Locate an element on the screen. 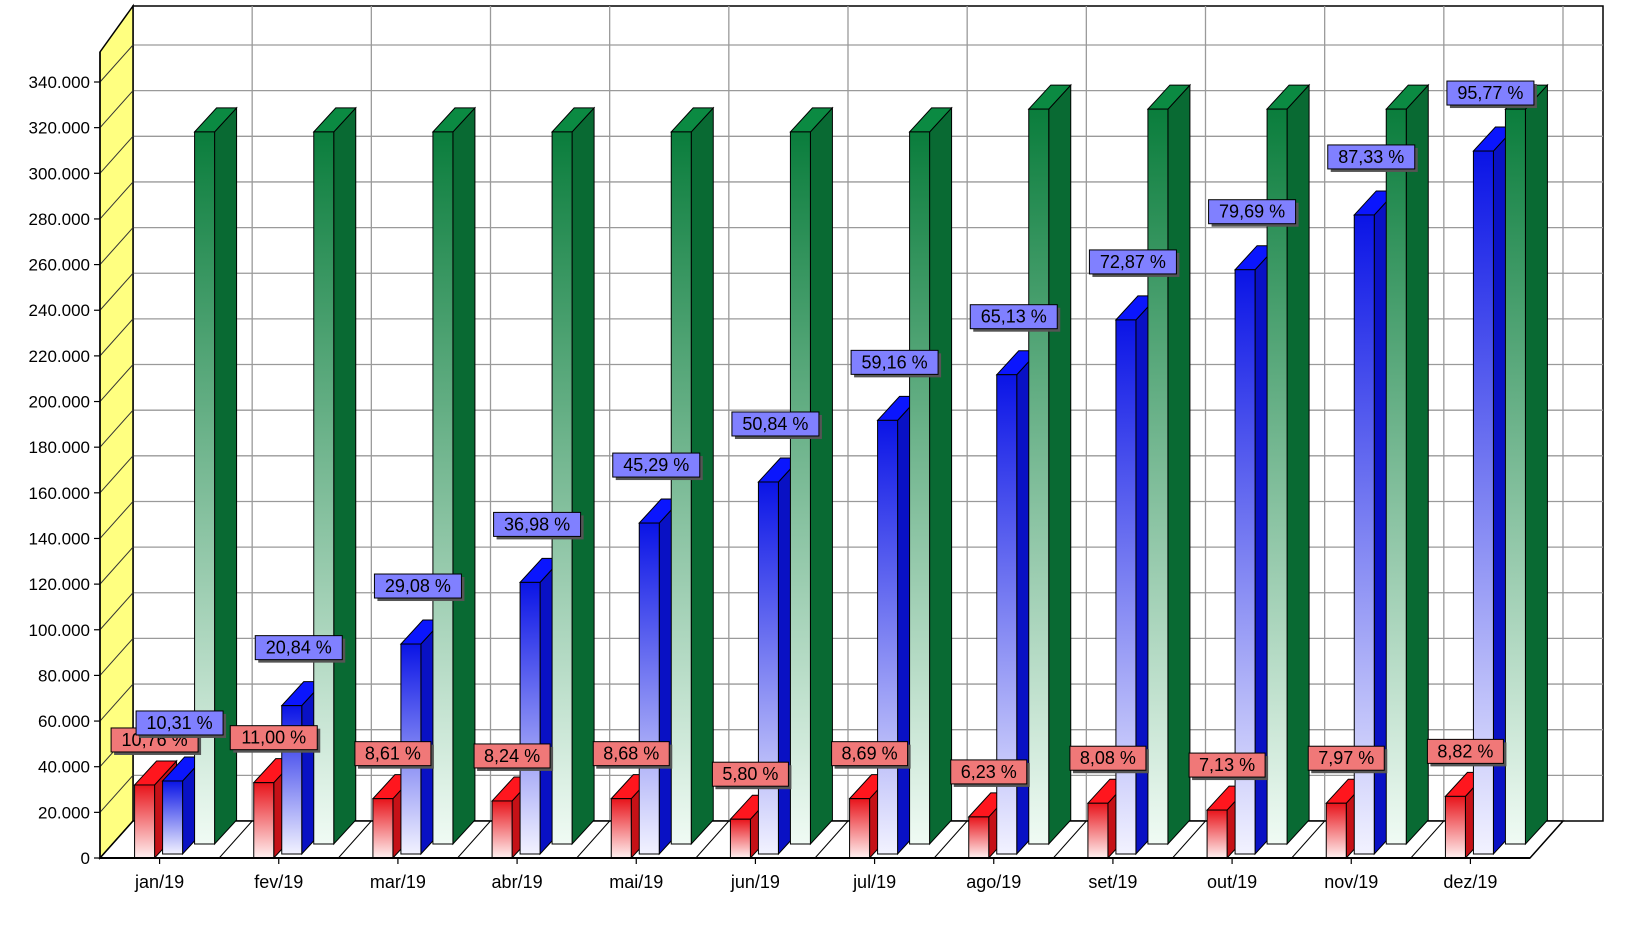 This screenshot has height=949, width=1648. bar-series-3-dez/19 is located at coordinates (1526, 464).